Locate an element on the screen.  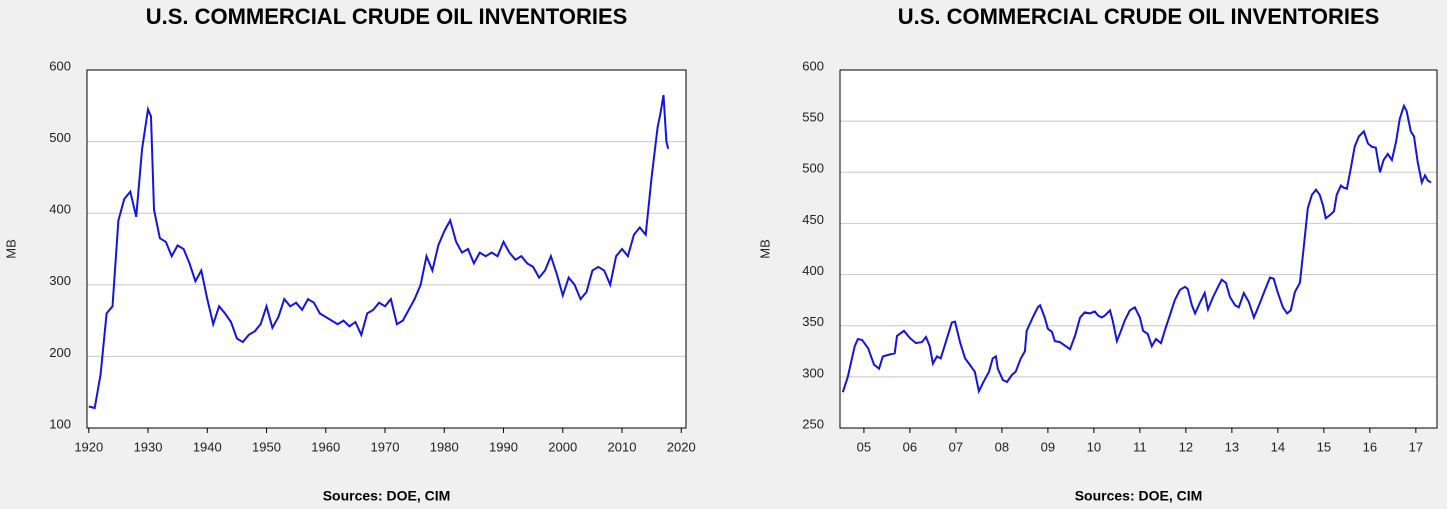
x-tick-label: 1990 is located at coordinates (503, 446).